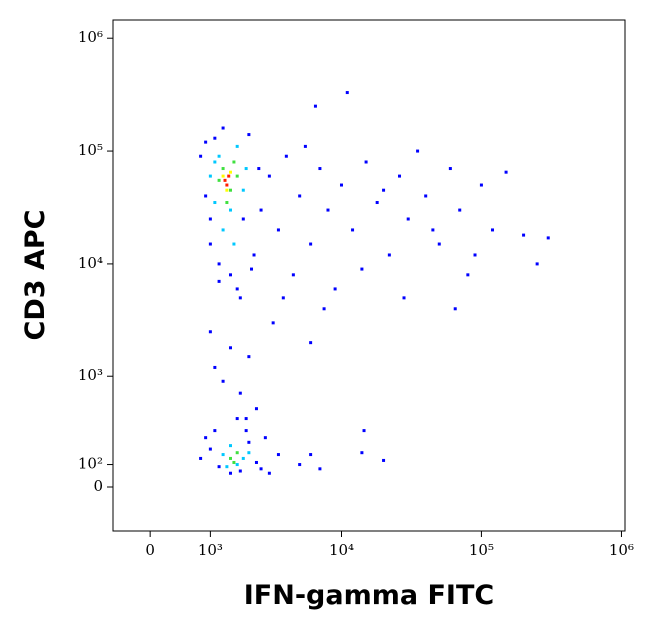  Describe the element at coordinates (621, 550) in the screenshot. I see `x-tick-label: 10⁶` at that location.